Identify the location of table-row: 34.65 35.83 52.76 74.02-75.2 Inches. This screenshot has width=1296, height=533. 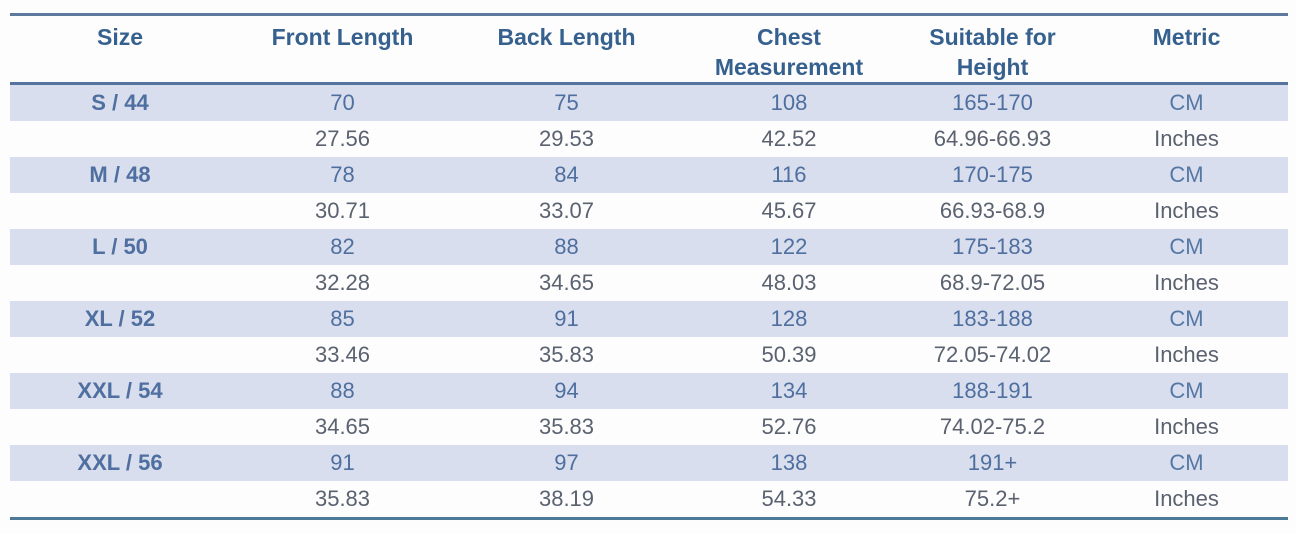
(649, 427).